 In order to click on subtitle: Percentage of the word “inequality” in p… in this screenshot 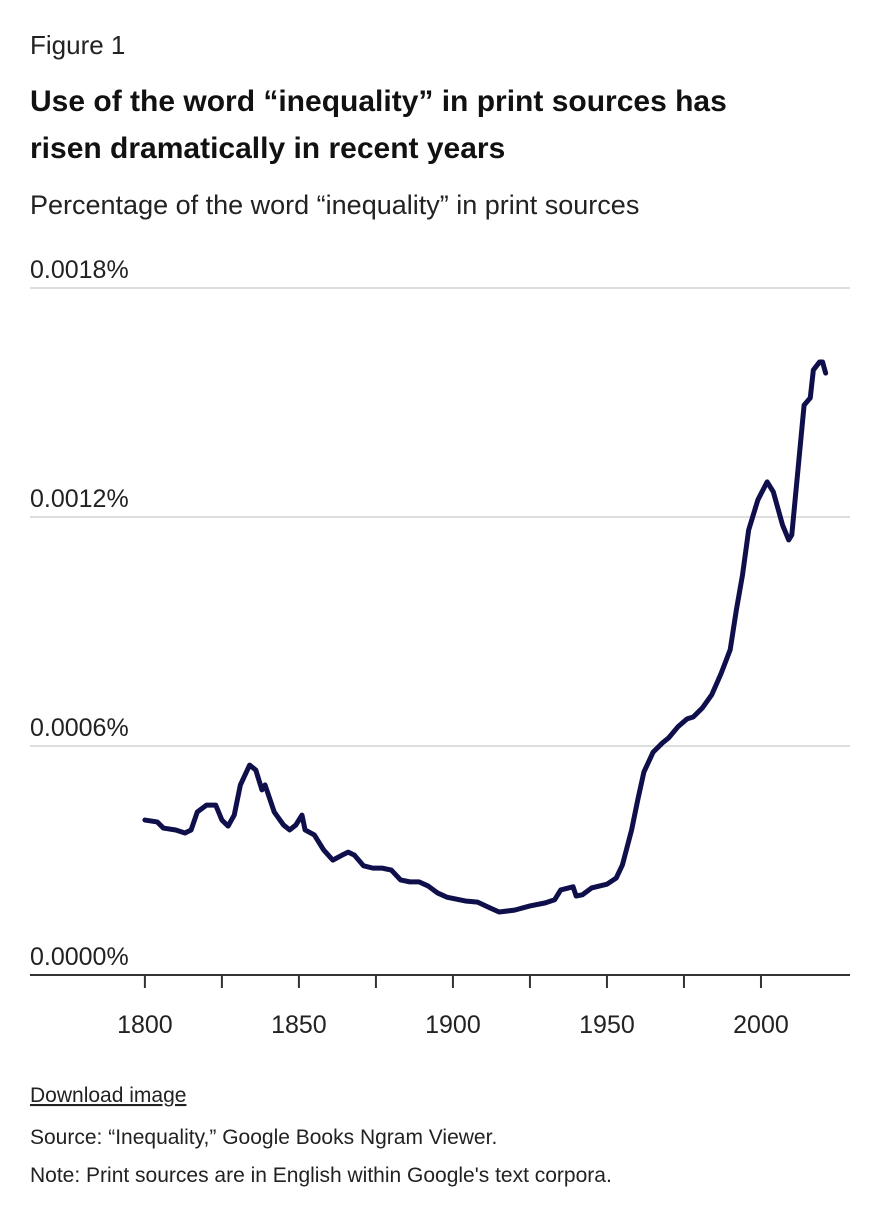, I will do `click(334, 205)`.